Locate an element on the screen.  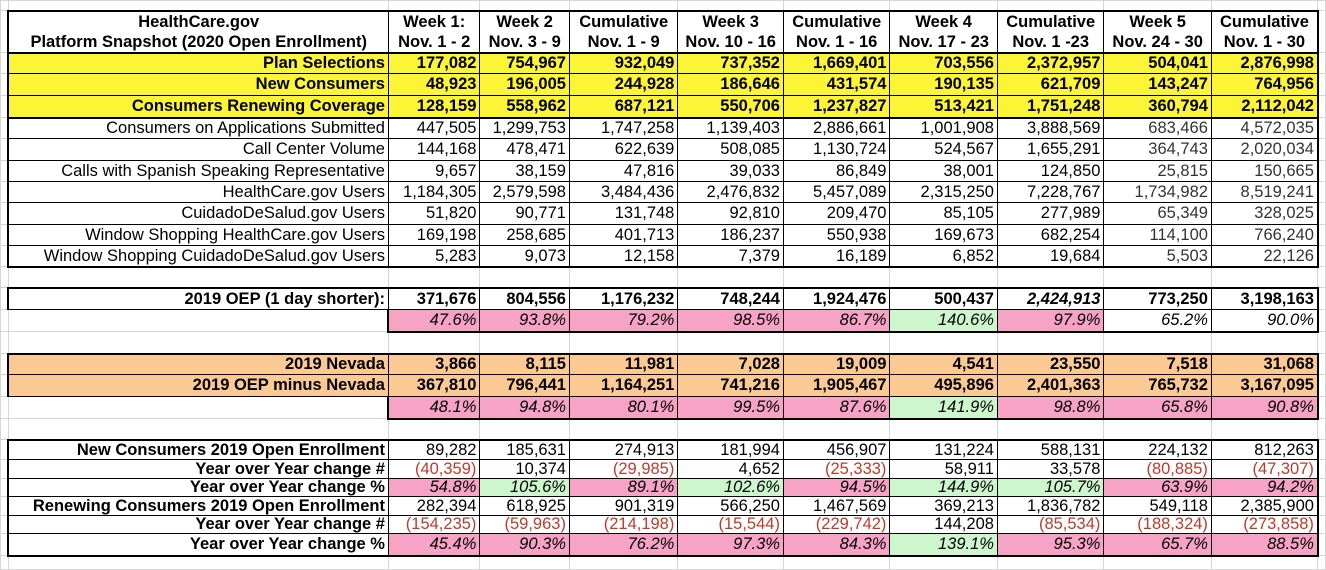
header-line2: Nov. 1 - 2 is located at coordinates (434, 41).